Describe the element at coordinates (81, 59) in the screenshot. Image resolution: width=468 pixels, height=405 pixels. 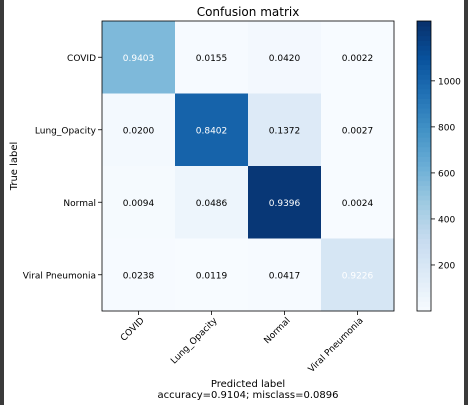
I see `row-tick-label: COVID` at that location.